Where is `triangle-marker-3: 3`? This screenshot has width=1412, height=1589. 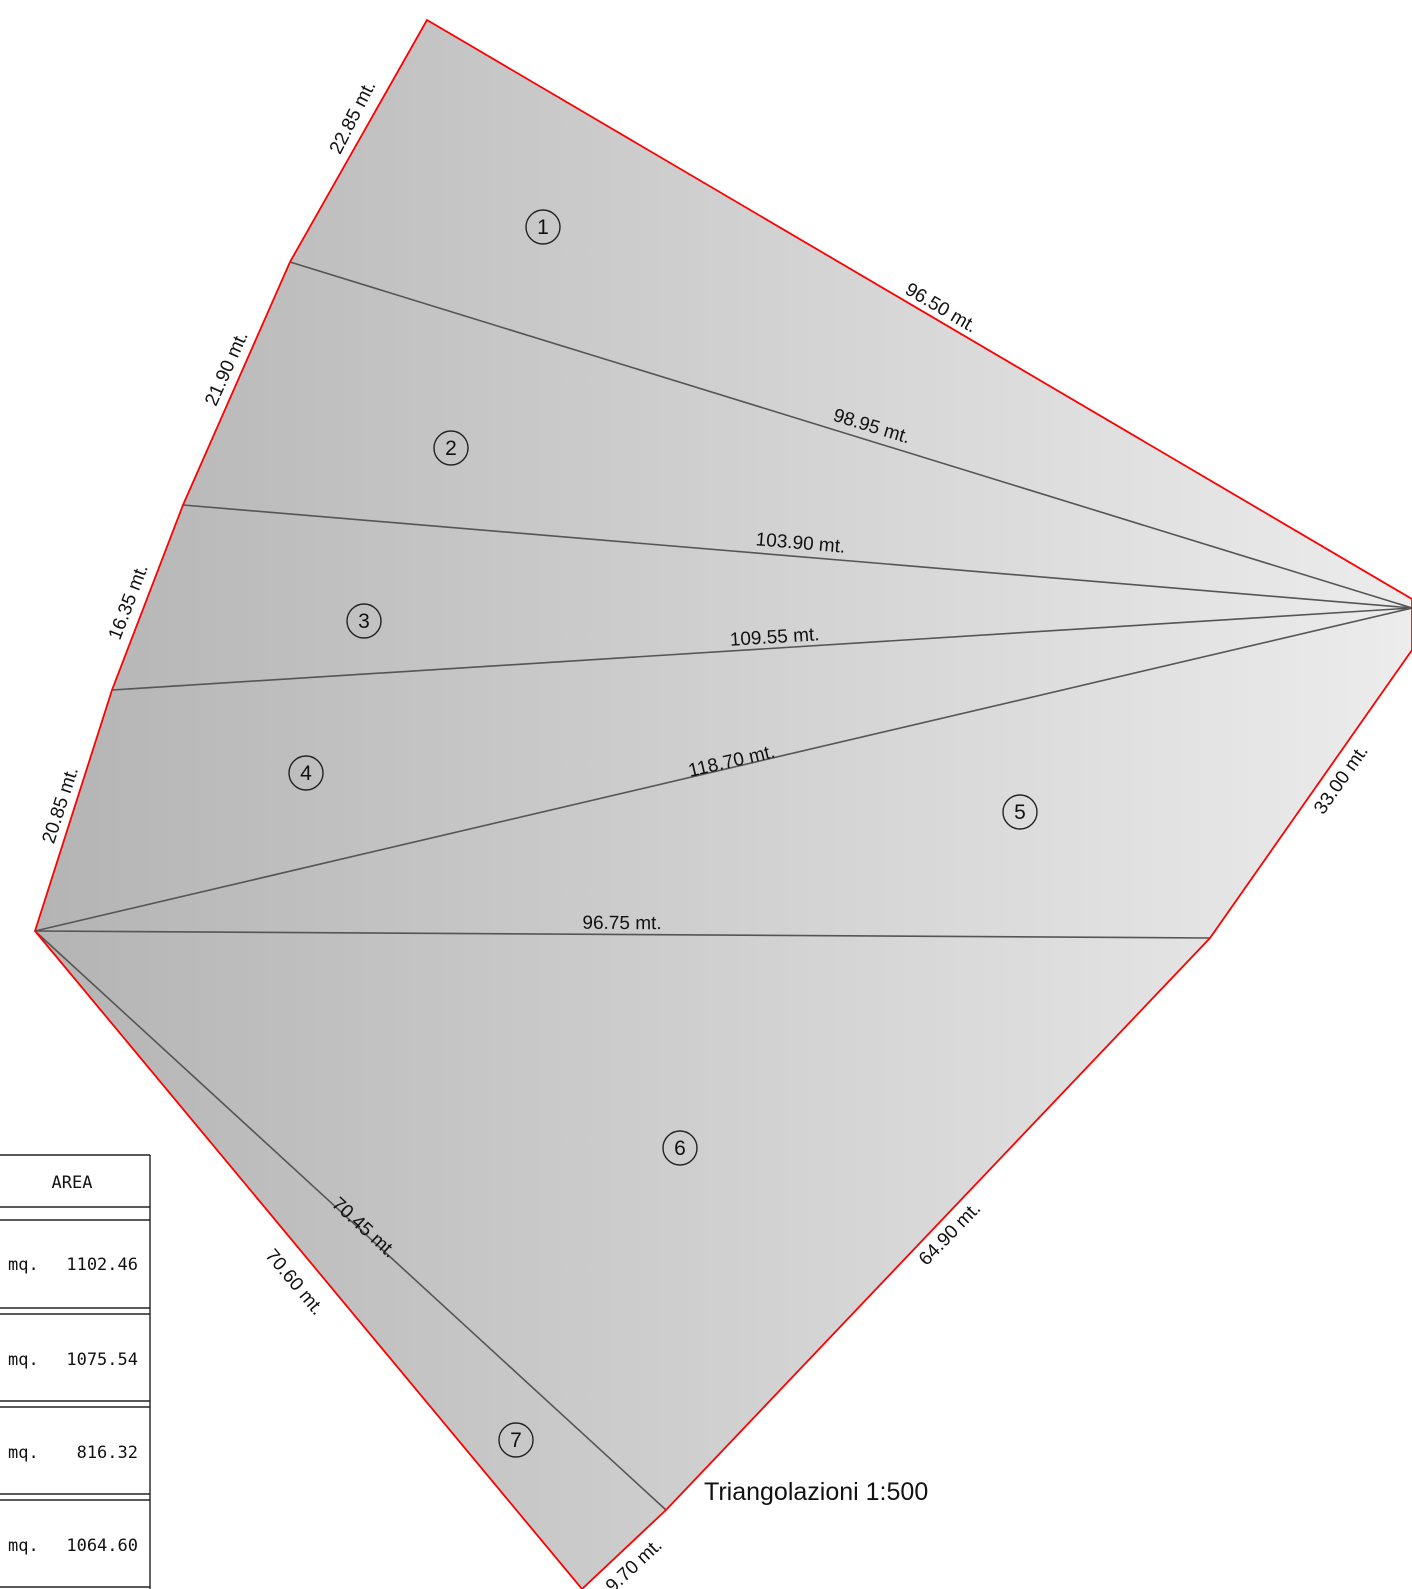
triangle-marker-3: 3 is located at coordinates (364, 621).